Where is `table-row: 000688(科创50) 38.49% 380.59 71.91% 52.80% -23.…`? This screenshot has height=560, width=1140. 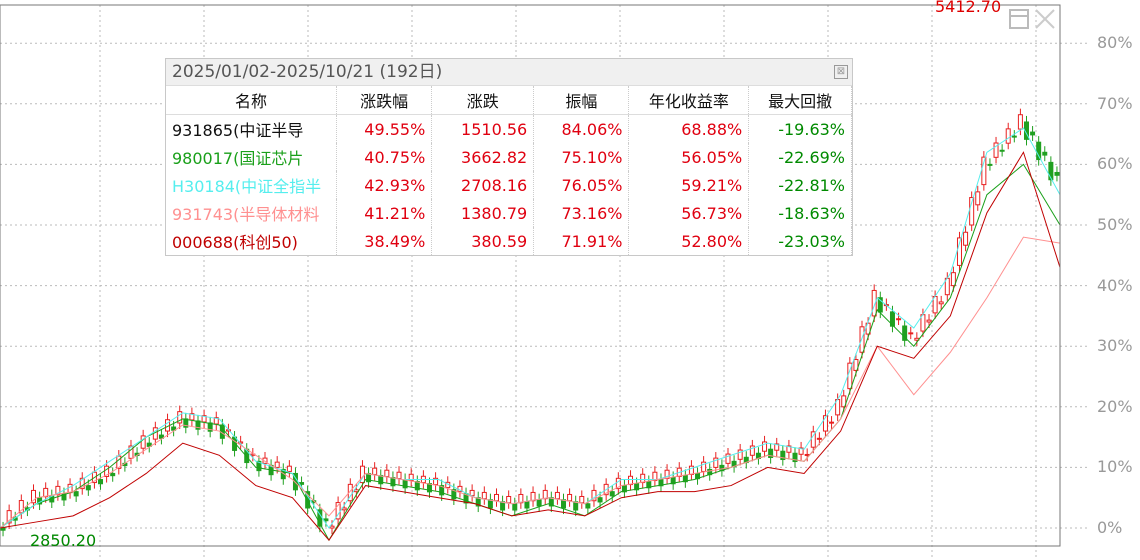
table-row: 000688(科创50) 38.49% 380.59 71.91% 52.80% -23.… is located at coordinates (509, 241).